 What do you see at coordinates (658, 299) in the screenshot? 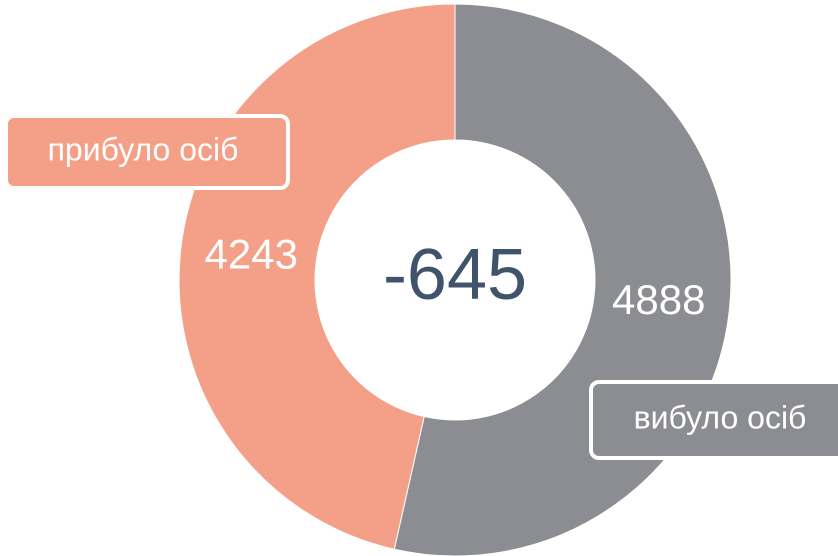
I see `value-label: 4888` at bounding box center [658, 299].